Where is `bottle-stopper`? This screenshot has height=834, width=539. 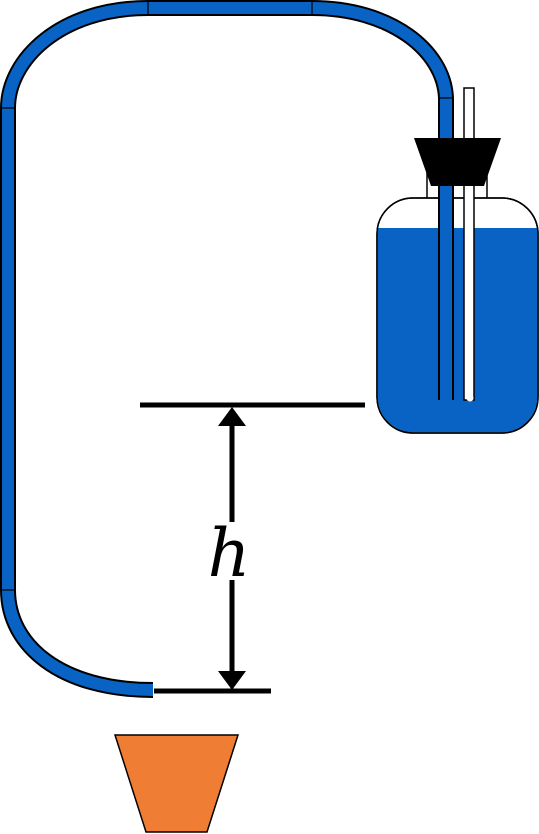
bottle-stopper is located at coordinates (457, 162).